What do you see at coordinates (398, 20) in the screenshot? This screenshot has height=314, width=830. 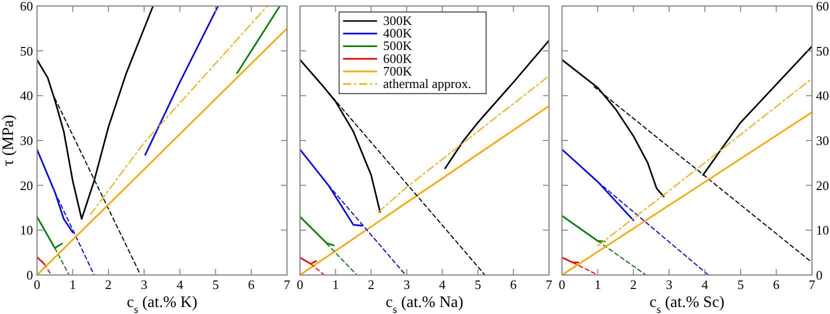 I see `legend-label: 300K` at bounding box center [398, 20].